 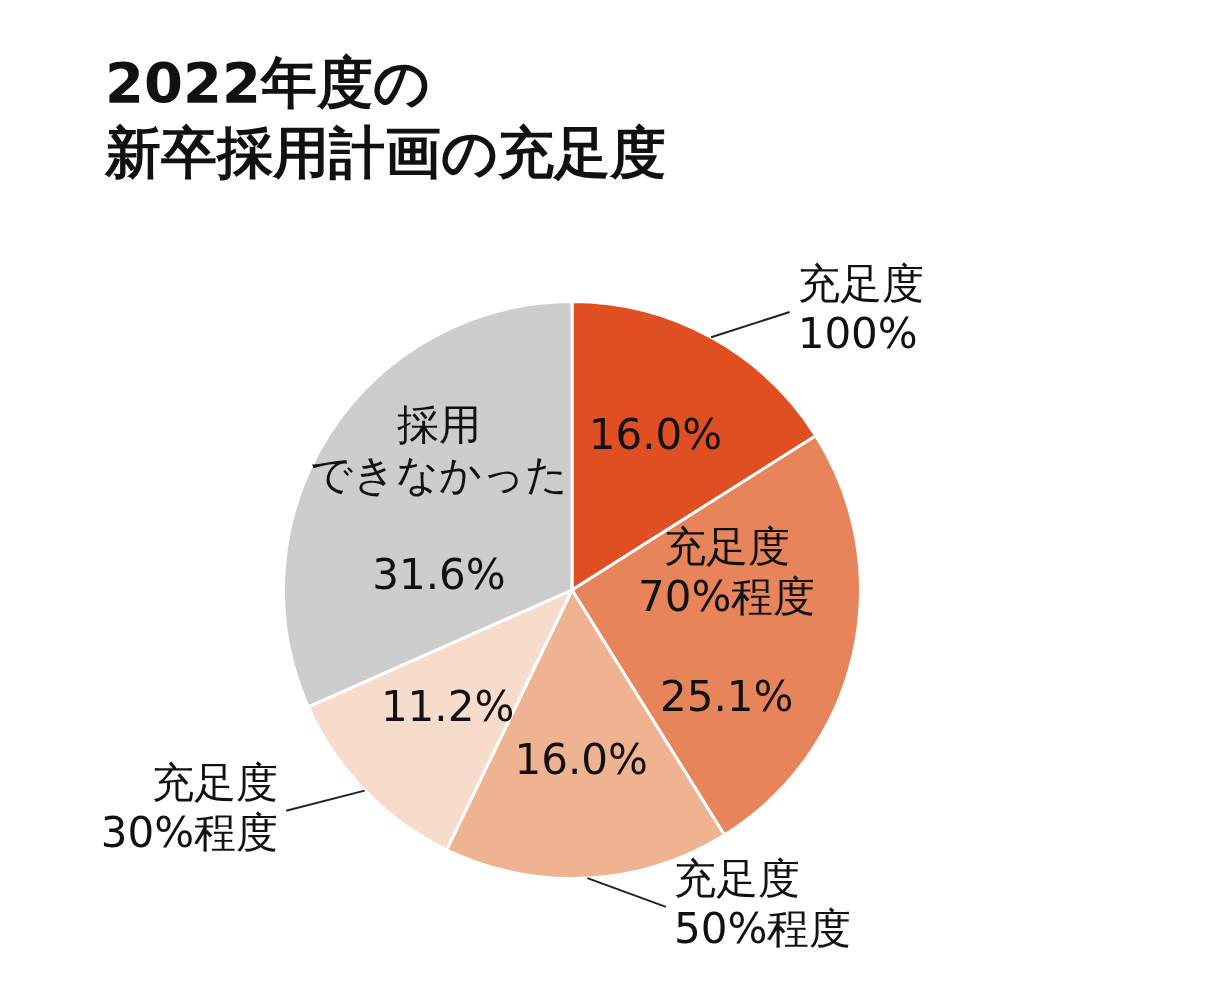 I want to click on slice-label: 充足度50%程度, so click(x=762, y=903).